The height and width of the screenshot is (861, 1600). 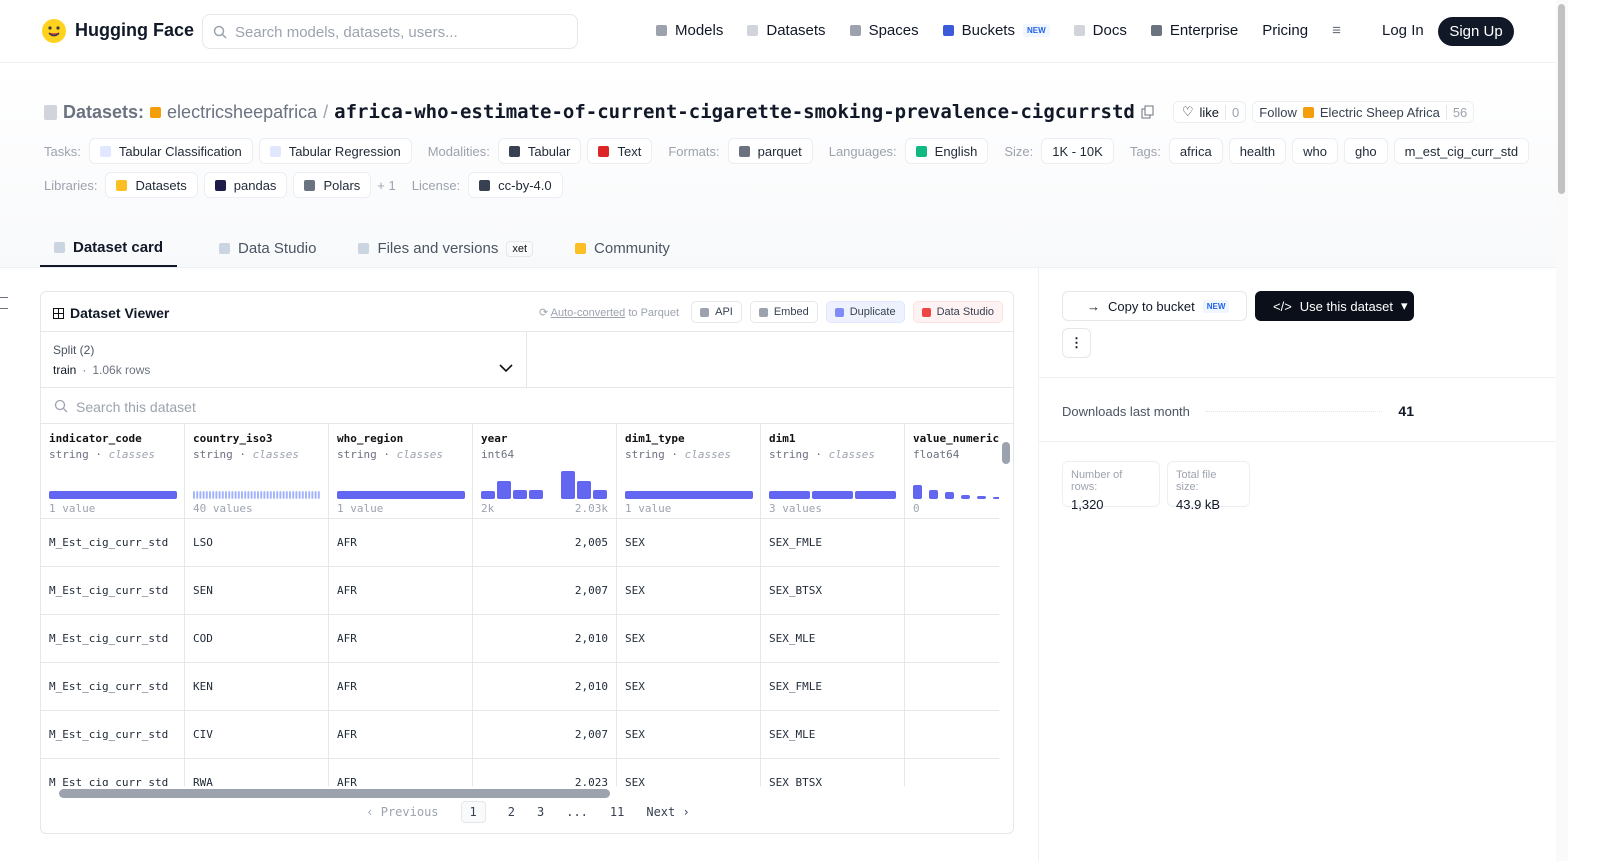 I want to click on previous-button: ‹ Previous, so click(x=402, y=812).